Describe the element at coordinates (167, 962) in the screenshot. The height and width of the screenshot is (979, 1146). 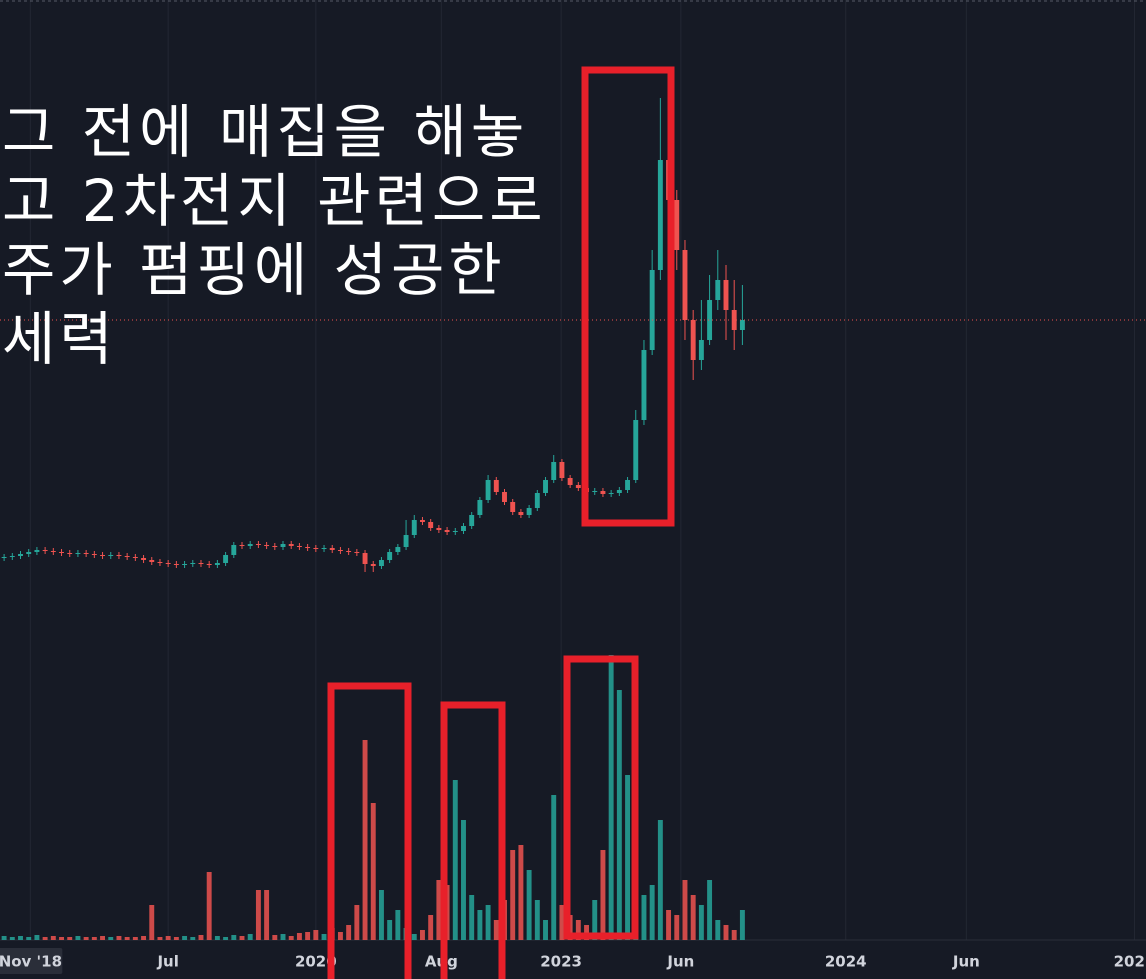
I see `x-tick-label: Jul` at that location.